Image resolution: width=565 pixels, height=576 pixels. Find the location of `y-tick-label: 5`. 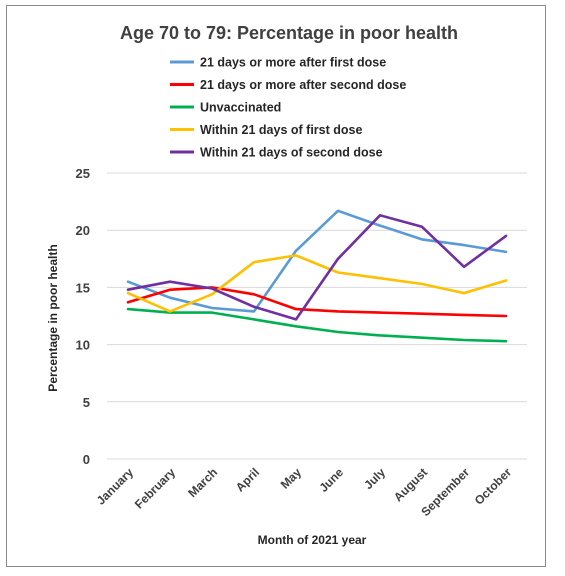

y-tick-label: 5 is located at coordinates (86, 402).